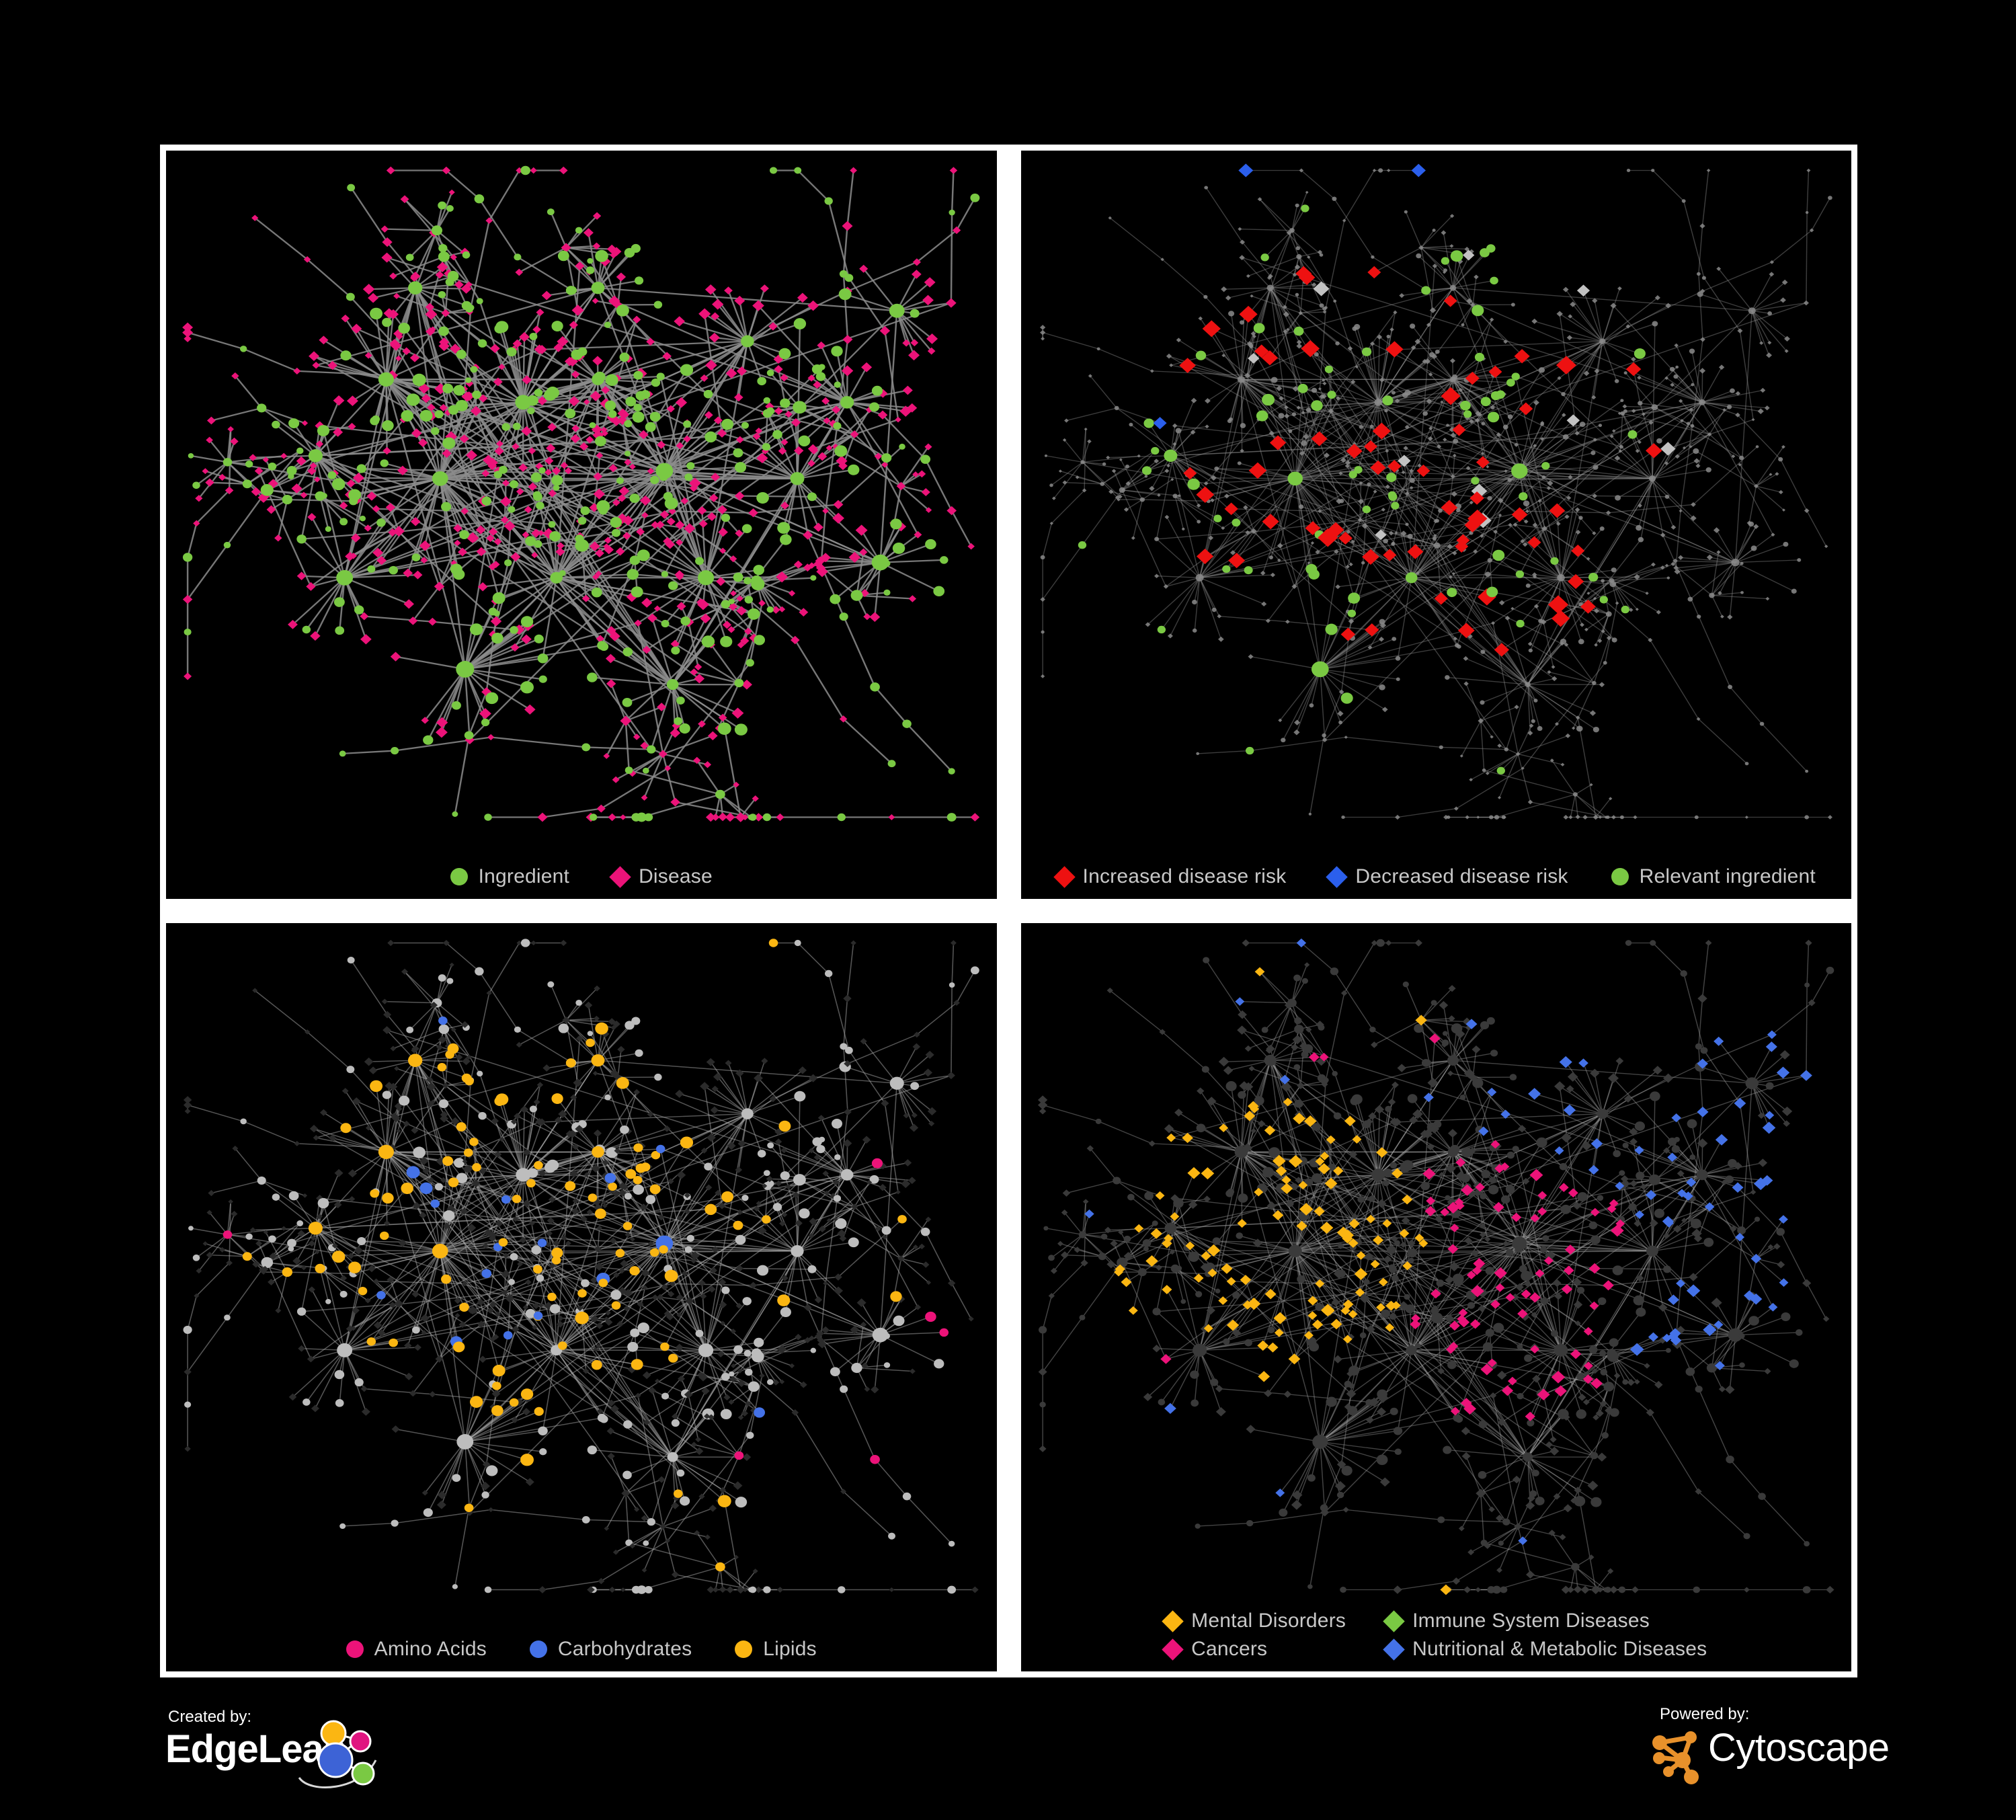  I want to click on cytoscape-logo: Powered by: Cytoscape, so click(1763, 1748).